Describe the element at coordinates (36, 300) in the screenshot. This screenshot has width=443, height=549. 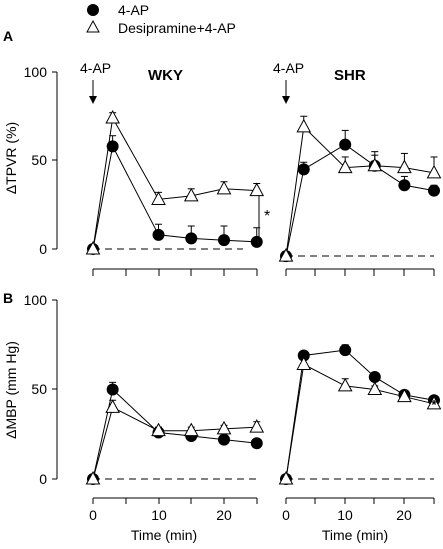
I see `panel-b-ytick-label-100: 100` at that location.